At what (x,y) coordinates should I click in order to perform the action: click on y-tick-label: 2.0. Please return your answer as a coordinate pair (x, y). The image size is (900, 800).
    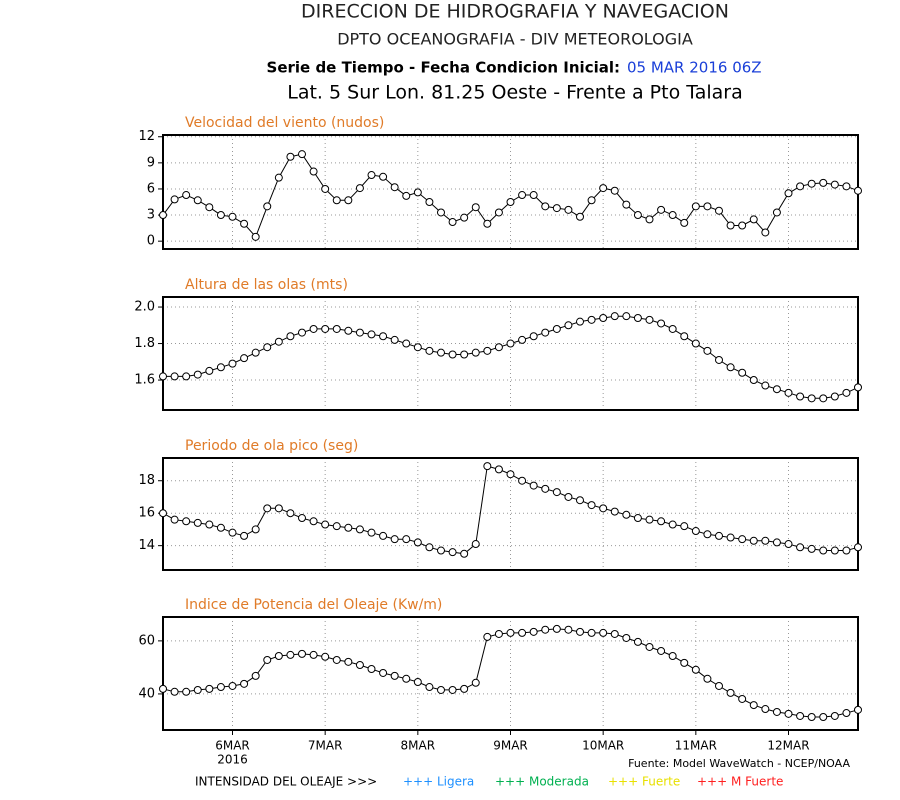
    Looking at the image, I should click on (144, 307).